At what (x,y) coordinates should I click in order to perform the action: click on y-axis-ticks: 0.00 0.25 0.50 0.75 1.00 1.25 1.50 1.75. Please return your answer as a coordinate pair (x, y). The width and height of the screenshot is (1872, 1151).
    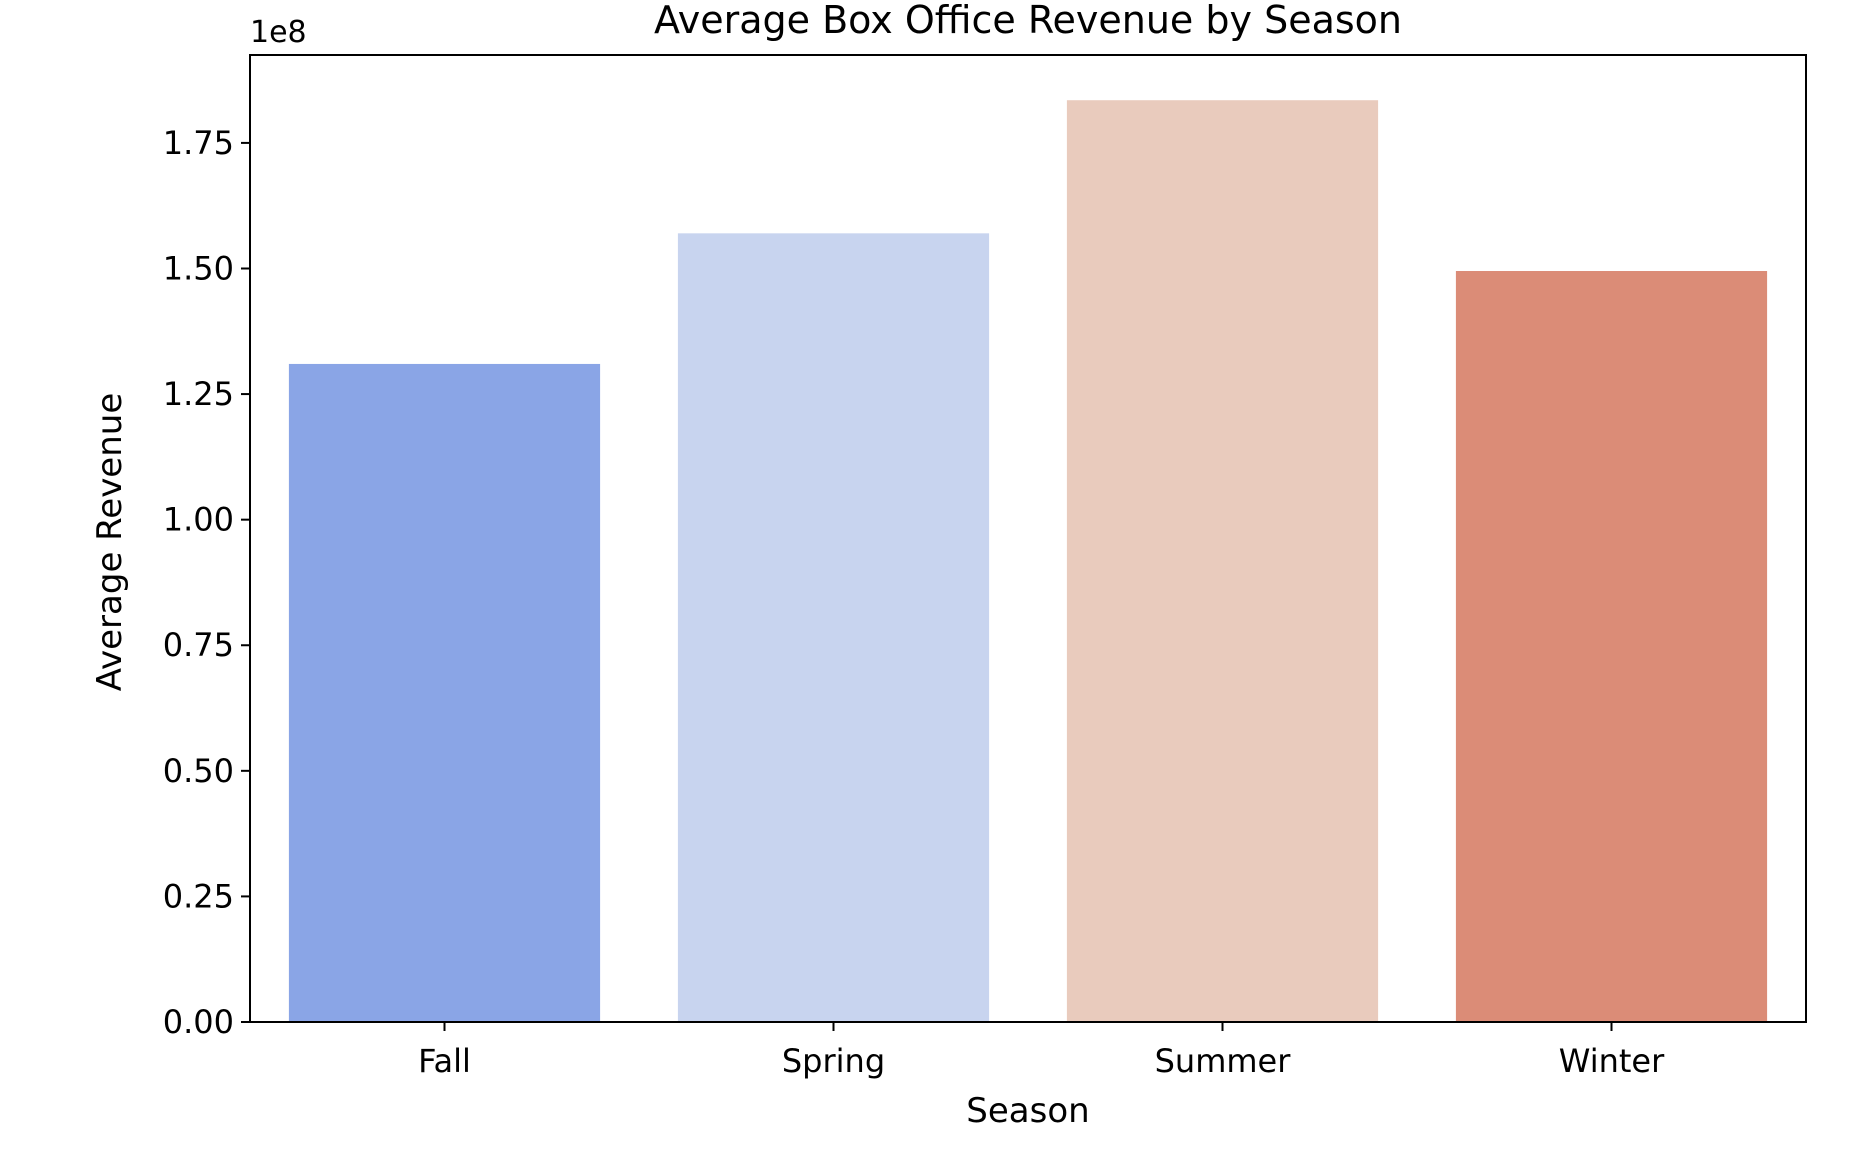
    Looking at the image, I should click on (206, 582).